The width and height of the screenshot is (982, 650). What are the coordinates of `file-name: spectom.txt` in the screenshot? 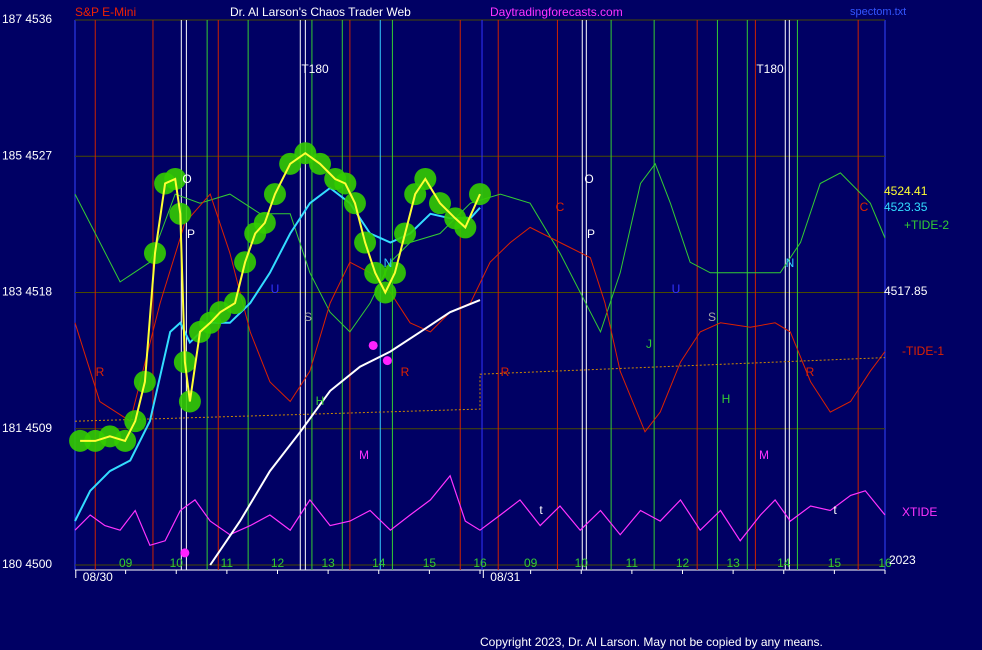 It's located at (878, 12).